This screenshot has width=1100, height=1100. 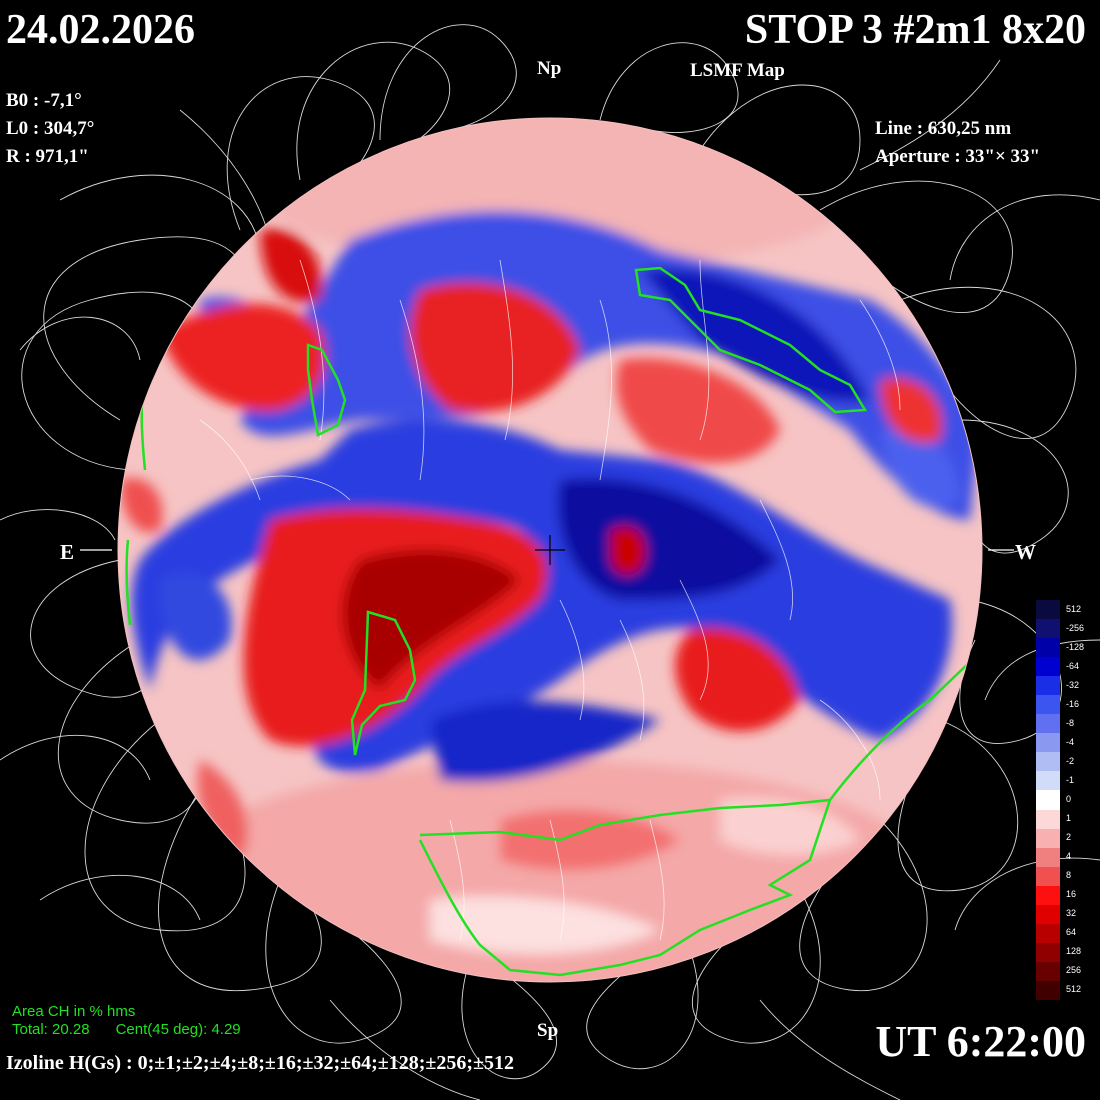 What do you see at coordinates (980, 1041) in the screenshot?
I see `ut-time: UT 6:22:00` at bounding box center [980, 1041].